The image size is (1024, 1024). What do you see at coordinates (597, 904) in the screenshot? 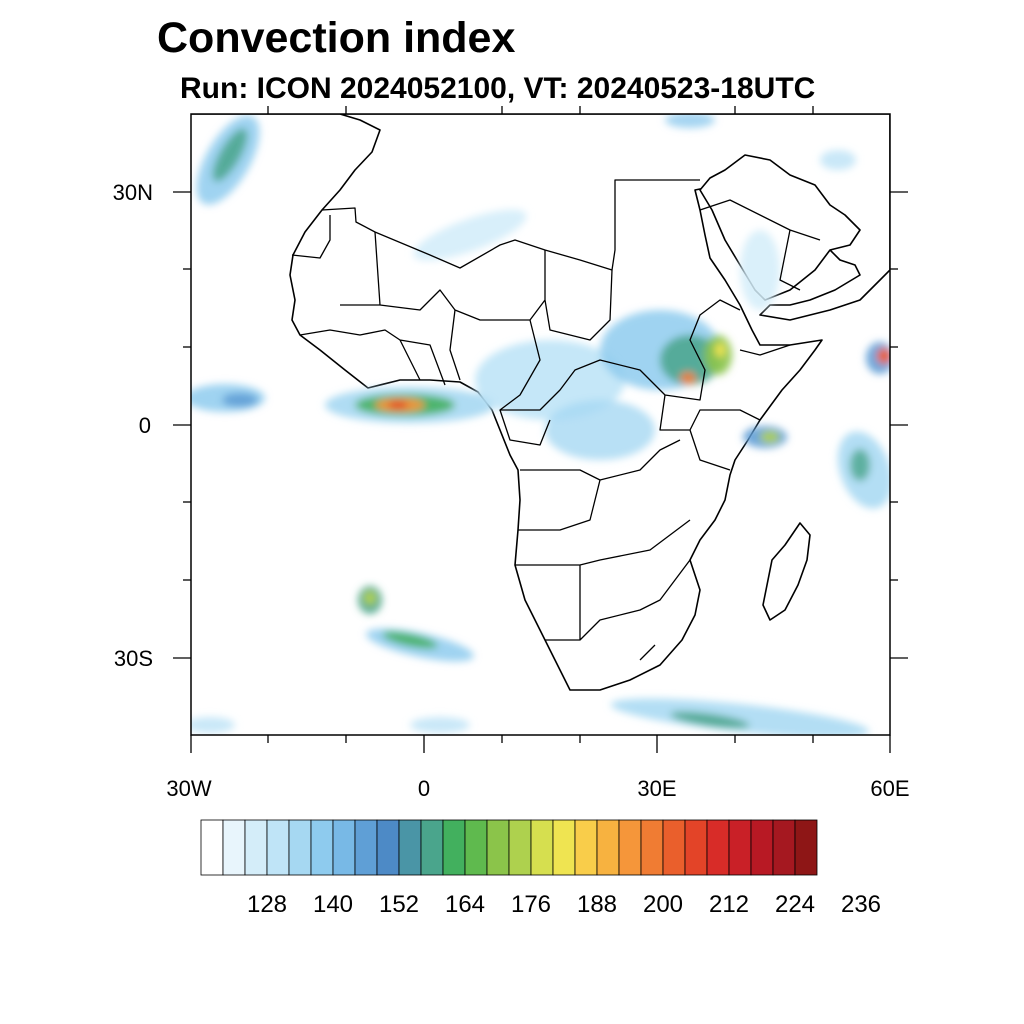
I see `colorbar-label: 188` at bounding box center [597, 904].